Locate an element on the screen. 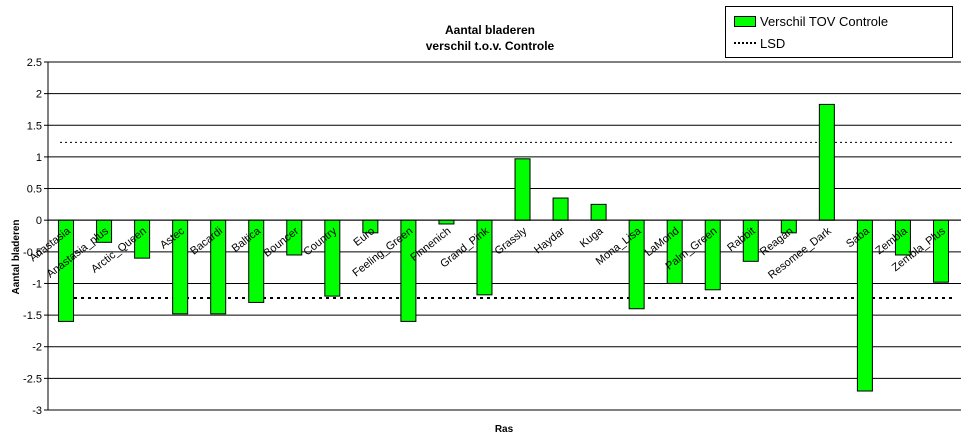 This screenshot has height=439, width=964. y-tick-label: 1.5 is located at coordinates (34, 126).